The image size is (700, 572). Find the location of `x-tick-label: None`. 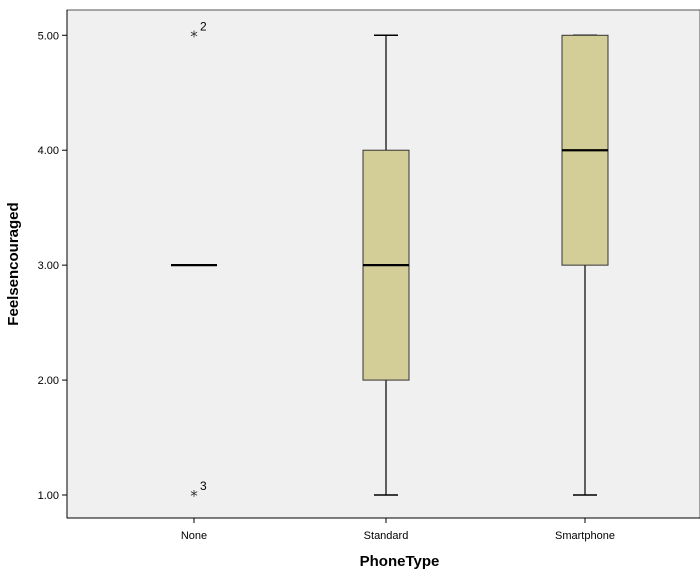

x-tick-label: None is located at coordinates (194, 536).